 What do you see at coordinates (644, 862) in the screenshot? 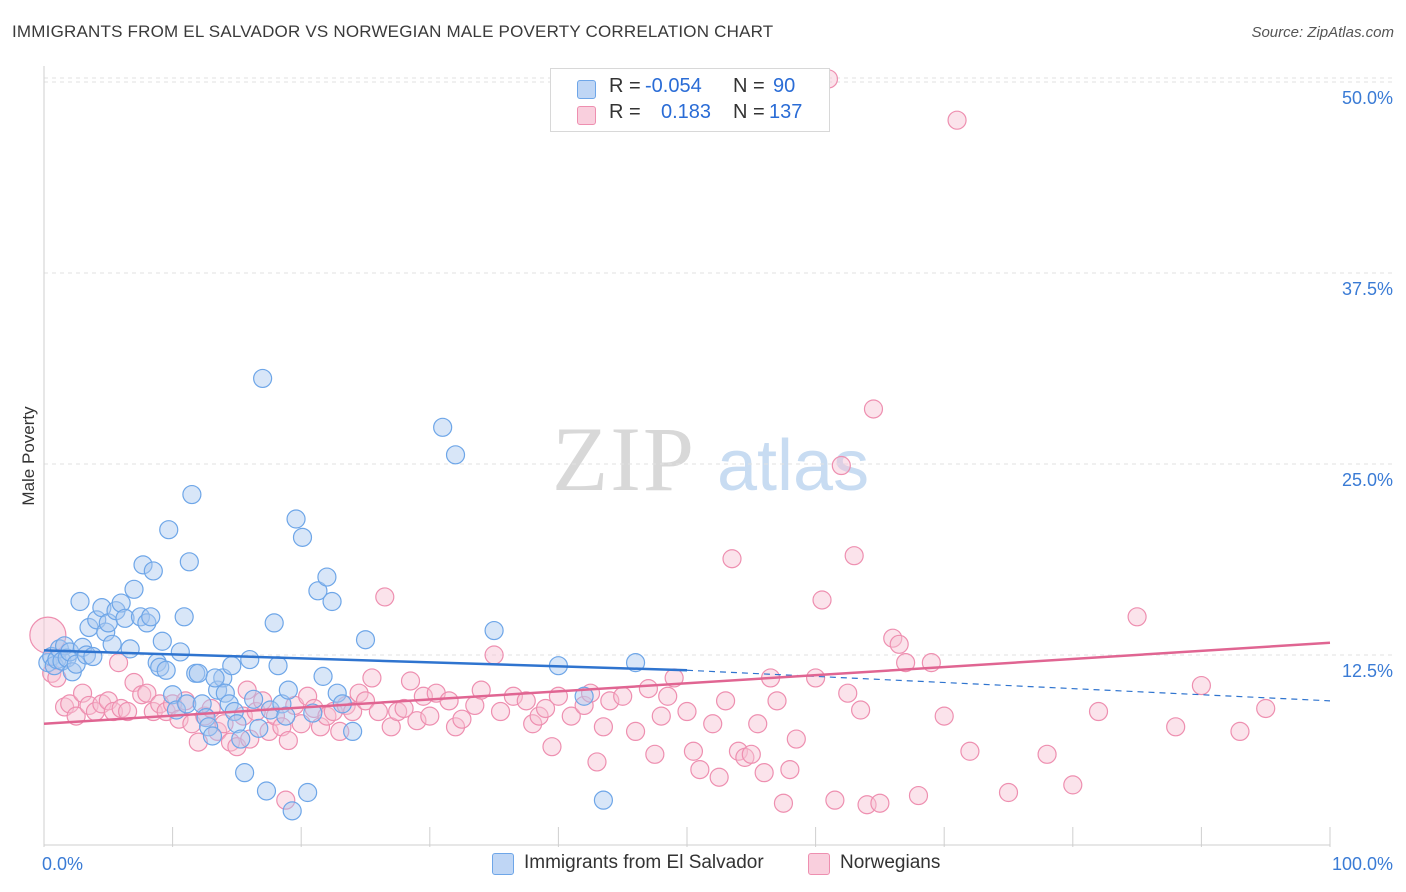
I see `bottom-legend-label: Immigrants from El Salvador` at bounding box center [644, 862].